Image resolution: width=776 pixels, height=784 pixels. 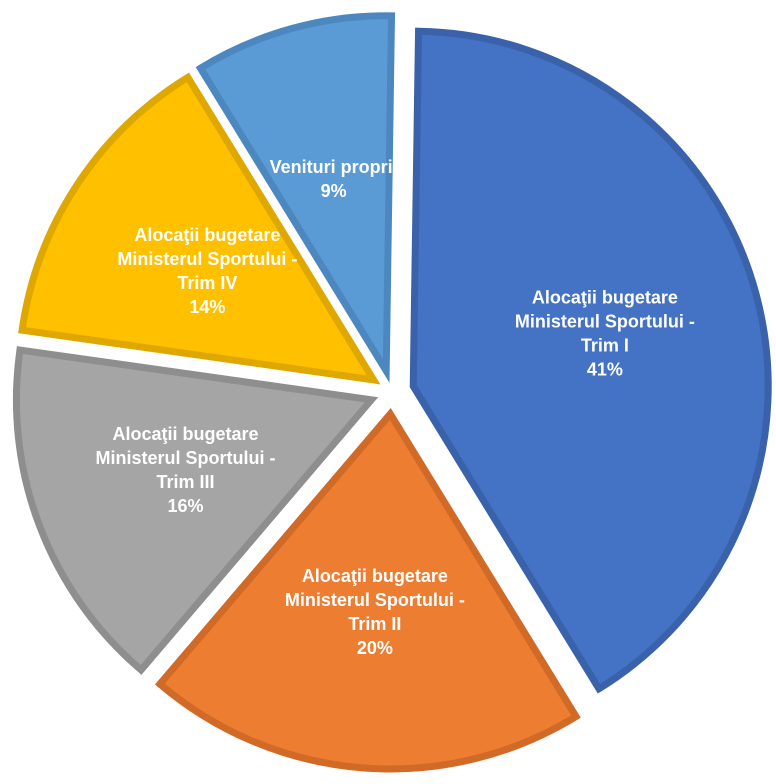 What do you see at coordinates (334, 191) in the screenshot?
I see `slice-value-label: 9%` at bounding box center [334, 191].